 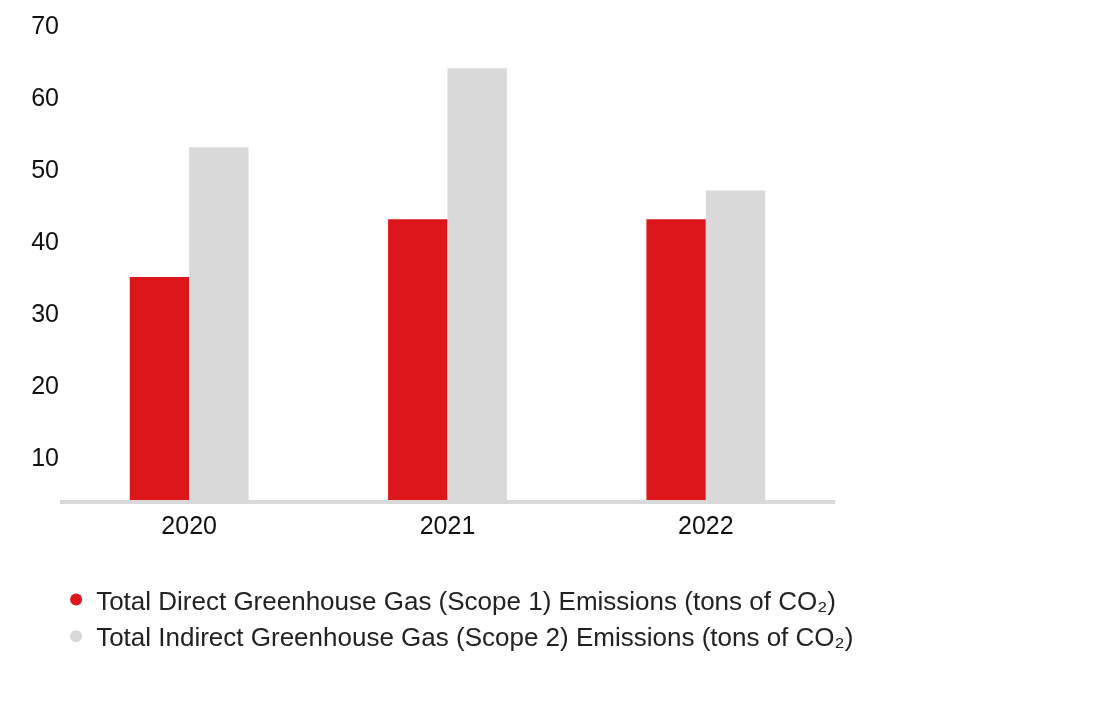 What do you see at coordinates (189, 525) in the screenshot?
I see `x-tick-label: 2020` at bounding box center [189, 525].